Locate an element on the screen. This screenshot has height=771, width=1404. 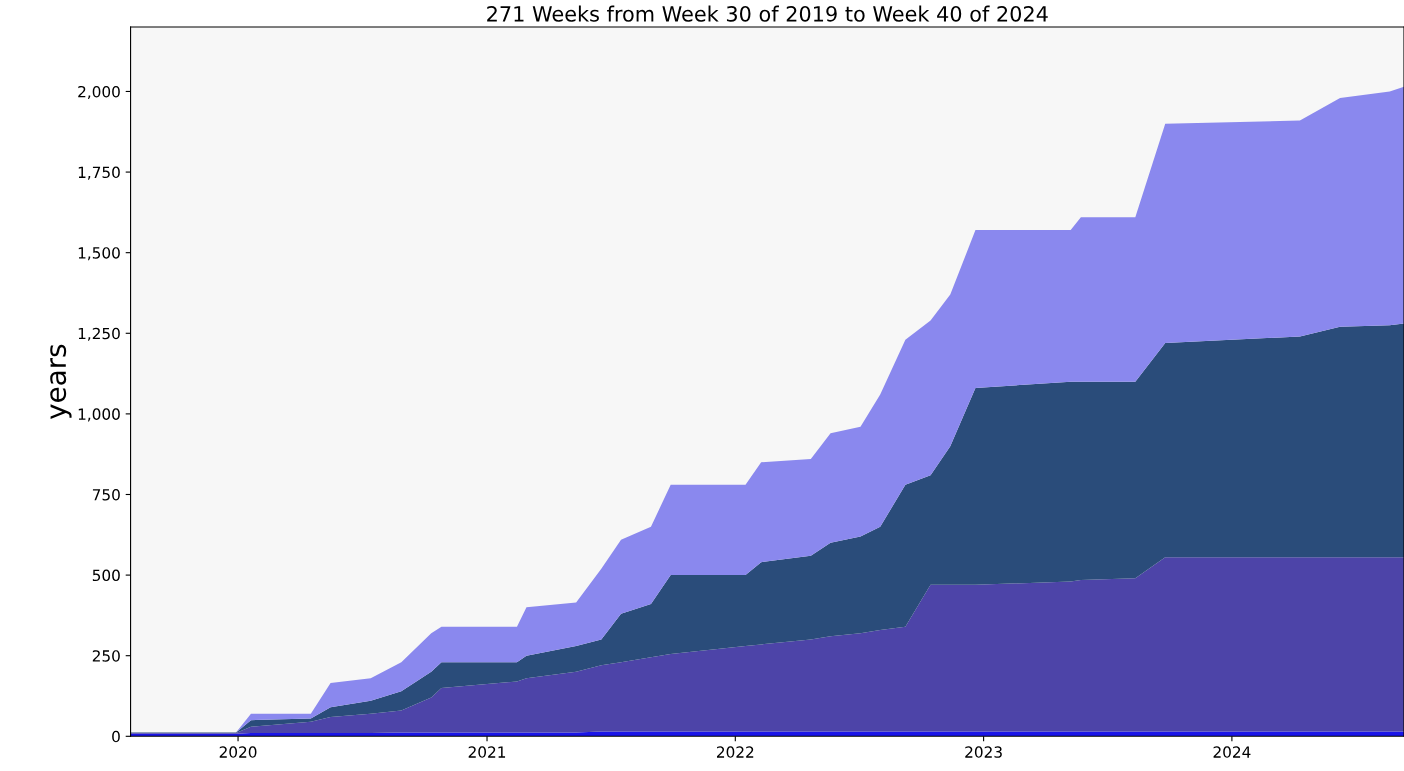
x-tick-label: 2024 is located at coordinates (1232, 752).